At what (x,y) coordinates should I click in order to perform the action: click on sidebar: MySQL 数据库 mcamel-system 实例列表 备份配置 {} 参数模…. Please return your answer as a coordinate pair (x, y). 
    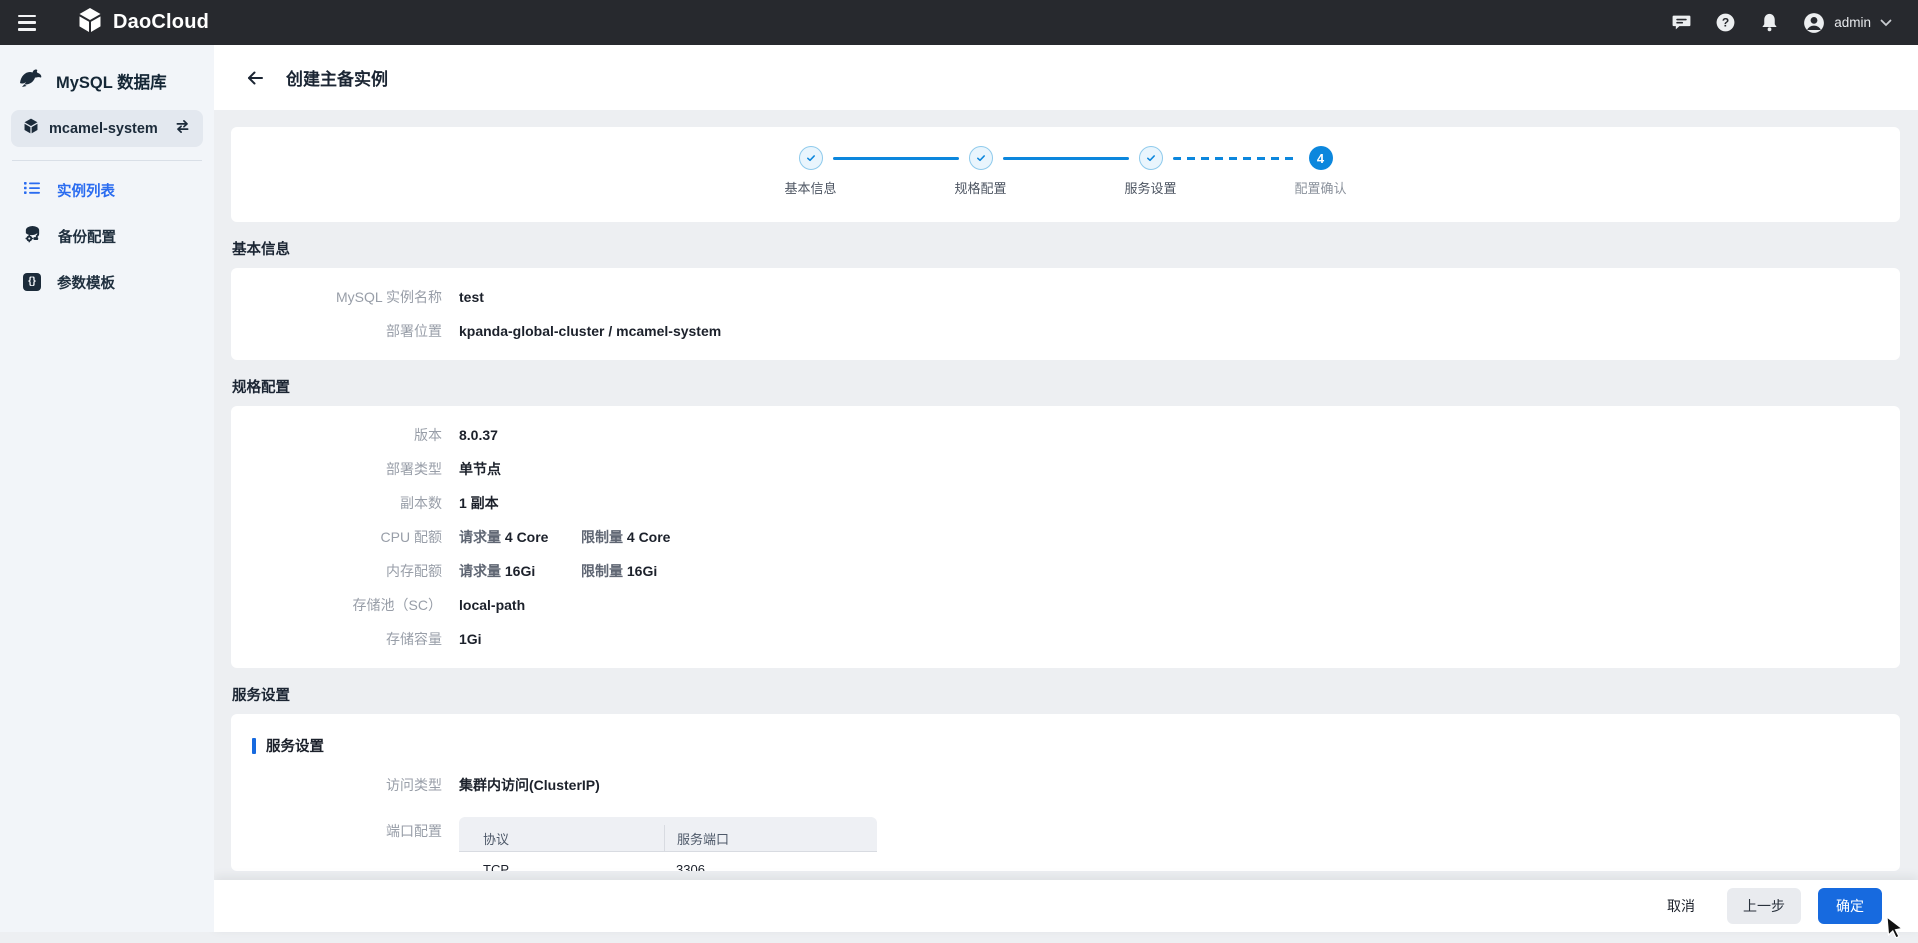
    Looking at the image, I should click on (107, 488).